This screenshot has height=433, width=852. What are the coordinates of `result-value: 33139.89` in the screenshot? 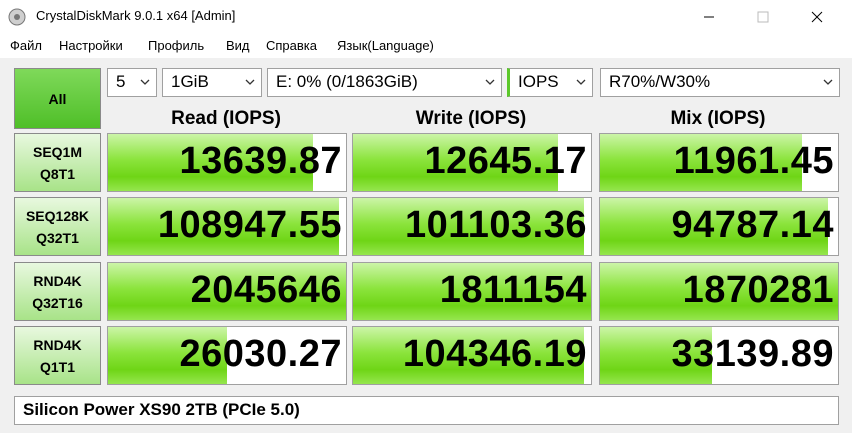 It's located at (752, 354).